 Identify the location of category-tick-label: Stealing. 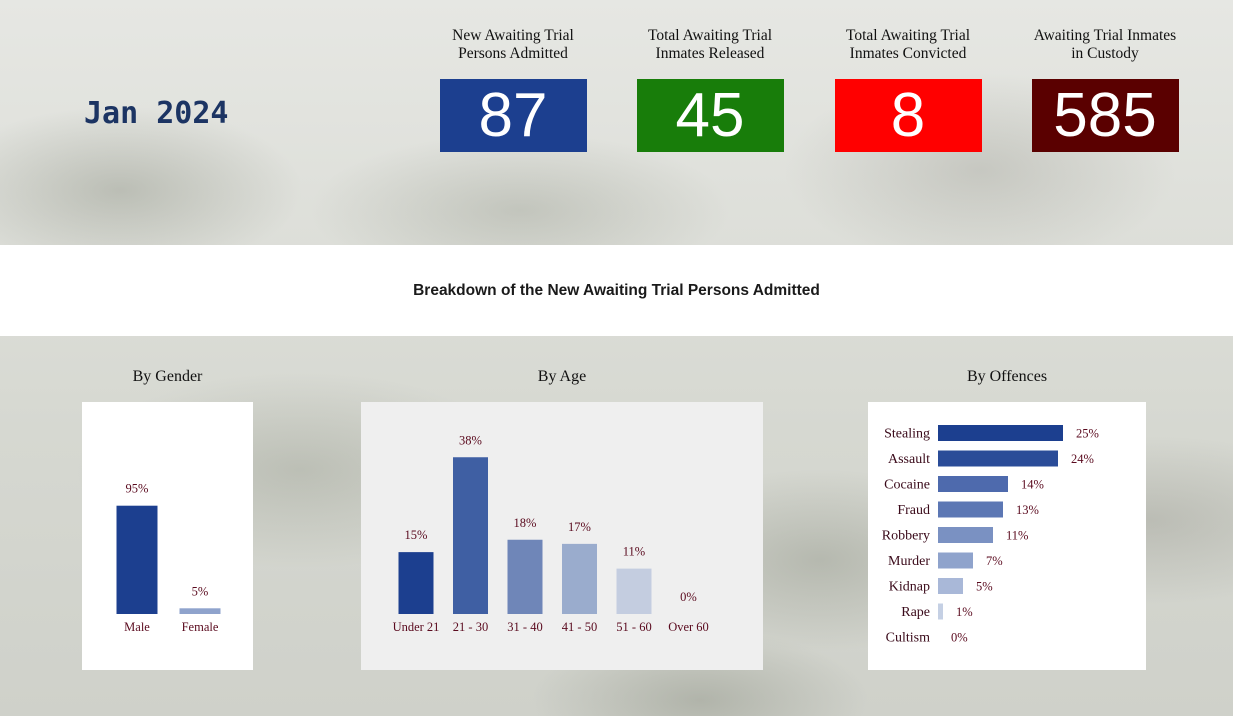
(907, 434).